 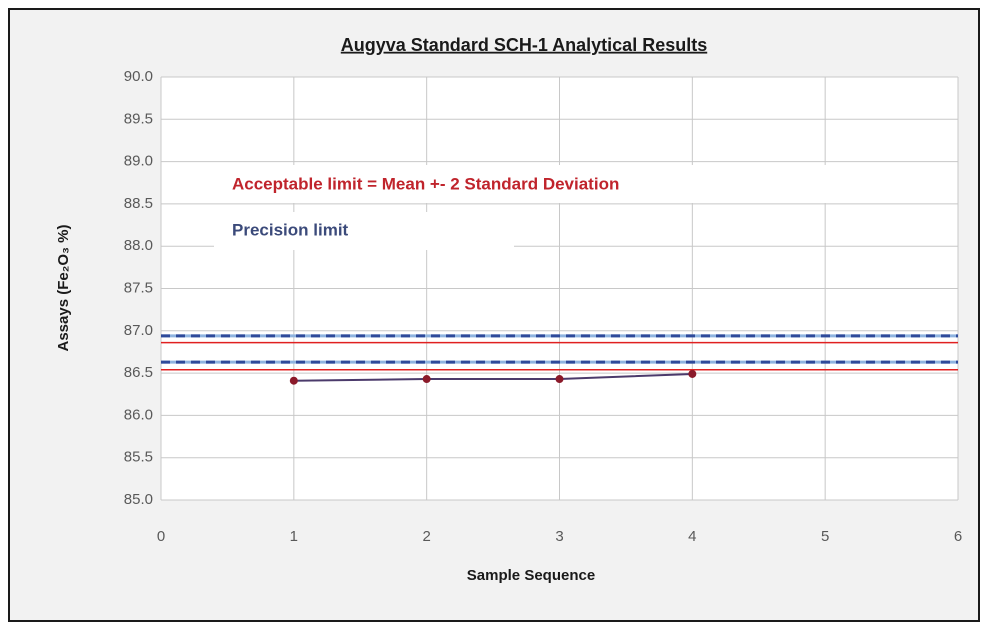 I want to click on y-tick-label: 85.0, so click(x=138, y=499).